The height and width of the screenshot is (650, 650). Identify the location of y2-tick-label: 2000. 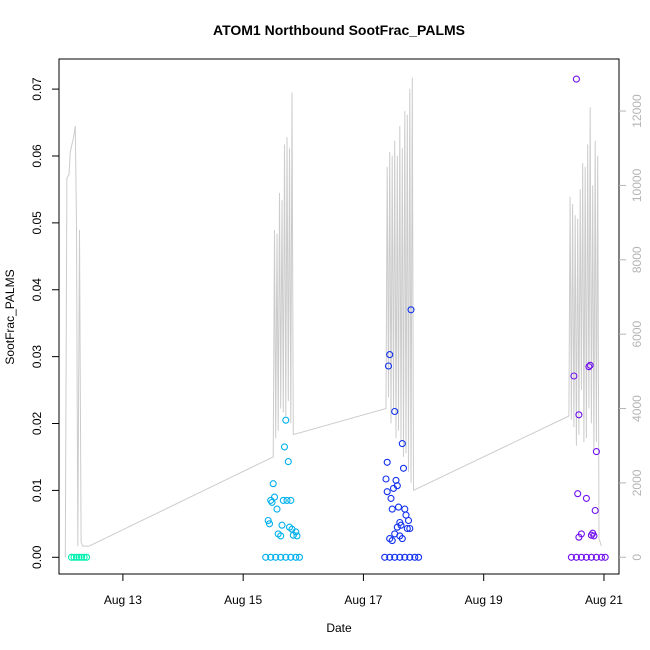
(637, 482).